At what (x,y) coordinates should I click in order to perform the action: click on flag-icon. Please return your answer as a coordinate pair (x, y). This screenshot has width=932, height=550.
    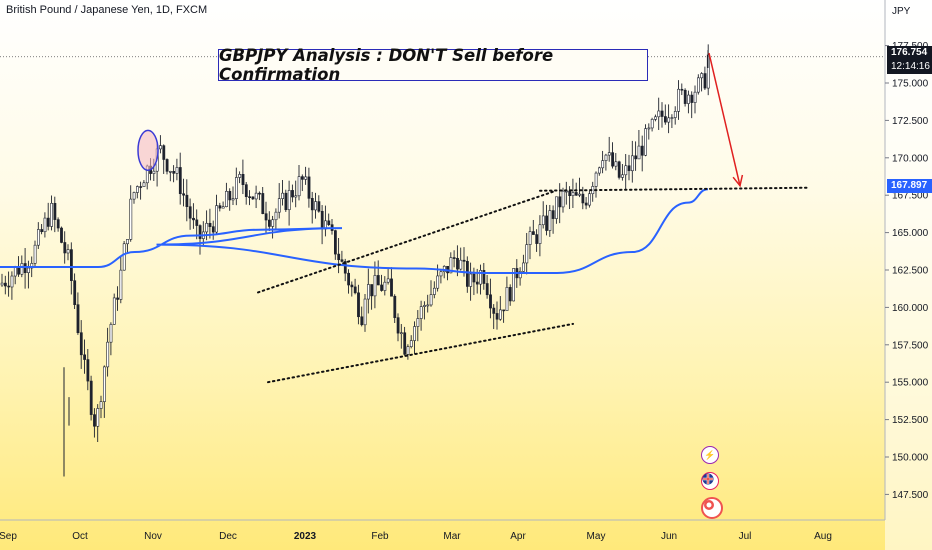
    Looking at the image, I should click on (710, 481).